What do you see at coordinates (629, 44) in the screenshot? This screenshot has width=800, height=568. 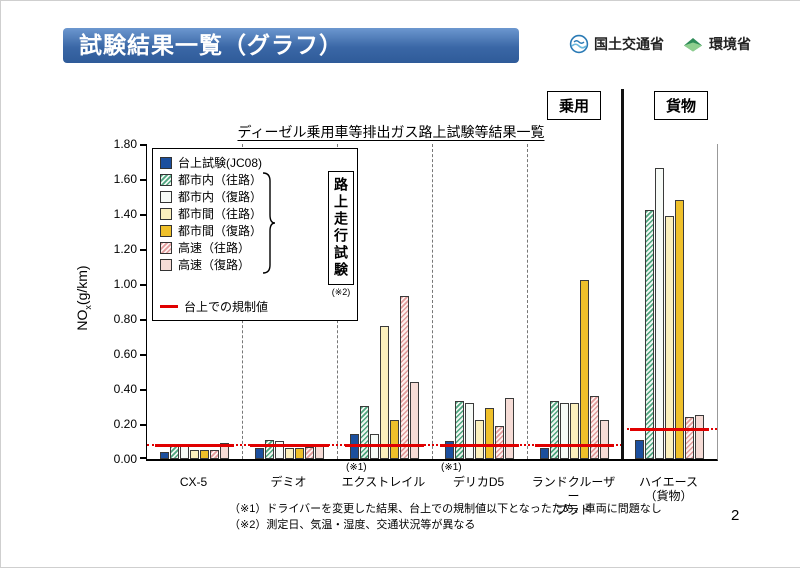 I see `mlit-logo-label: 国土交通省` at bounding box center [629, 44].